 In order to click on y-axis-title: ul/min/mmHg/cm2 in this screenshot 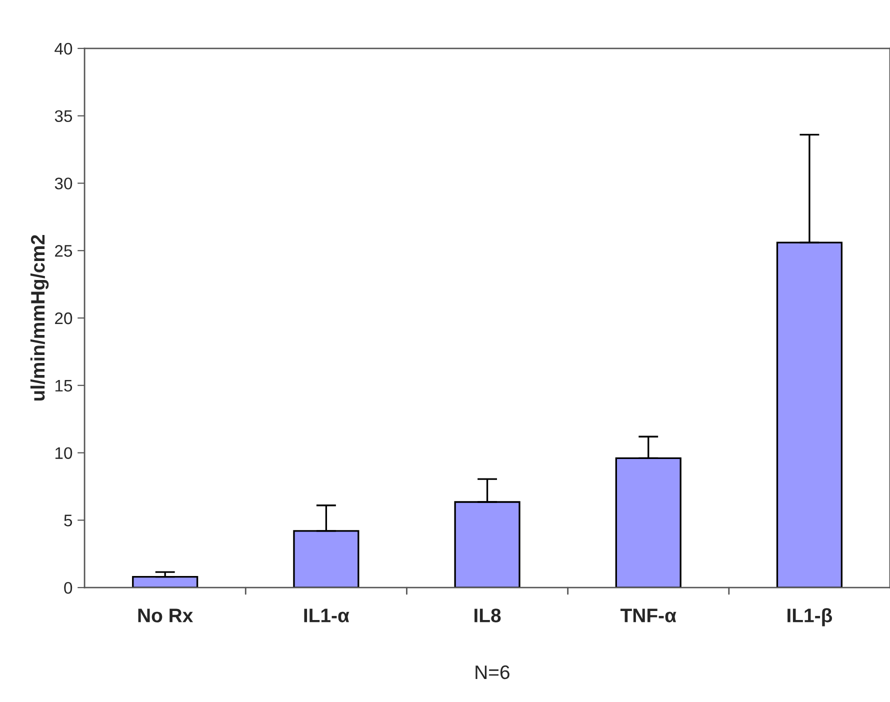, I will do `click(39, 318)`.